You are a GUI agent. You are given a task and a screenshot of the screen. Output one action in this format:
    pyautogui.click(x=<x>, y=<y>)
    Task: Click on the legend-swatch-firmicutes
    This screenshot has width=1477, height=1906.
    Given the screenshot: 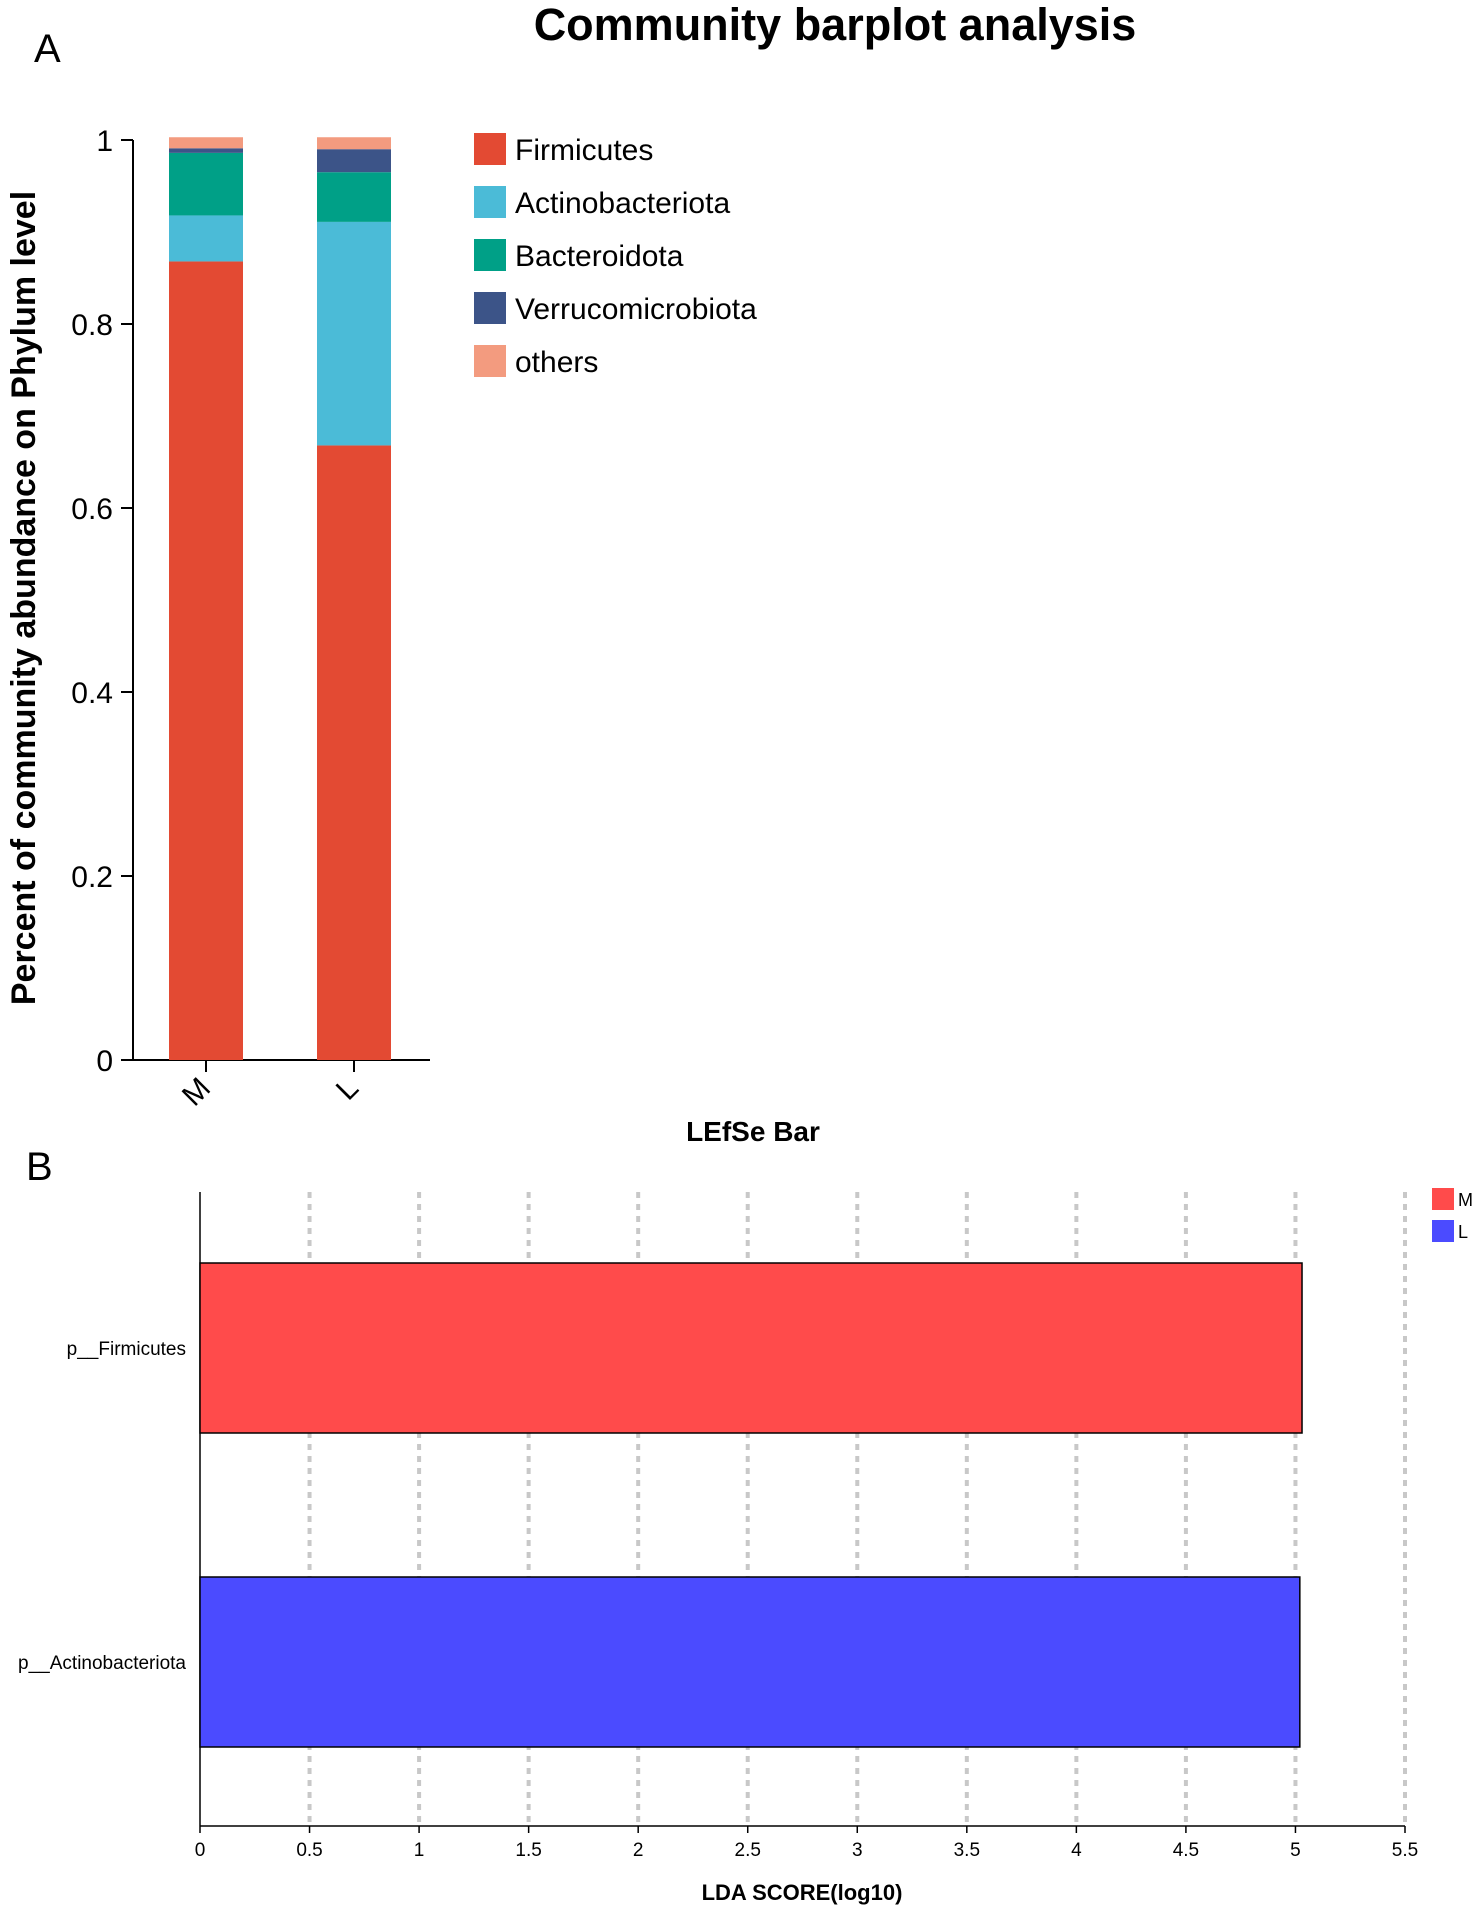 What is the action you would take?
    pyautogui.click(x=490, y=149)
    